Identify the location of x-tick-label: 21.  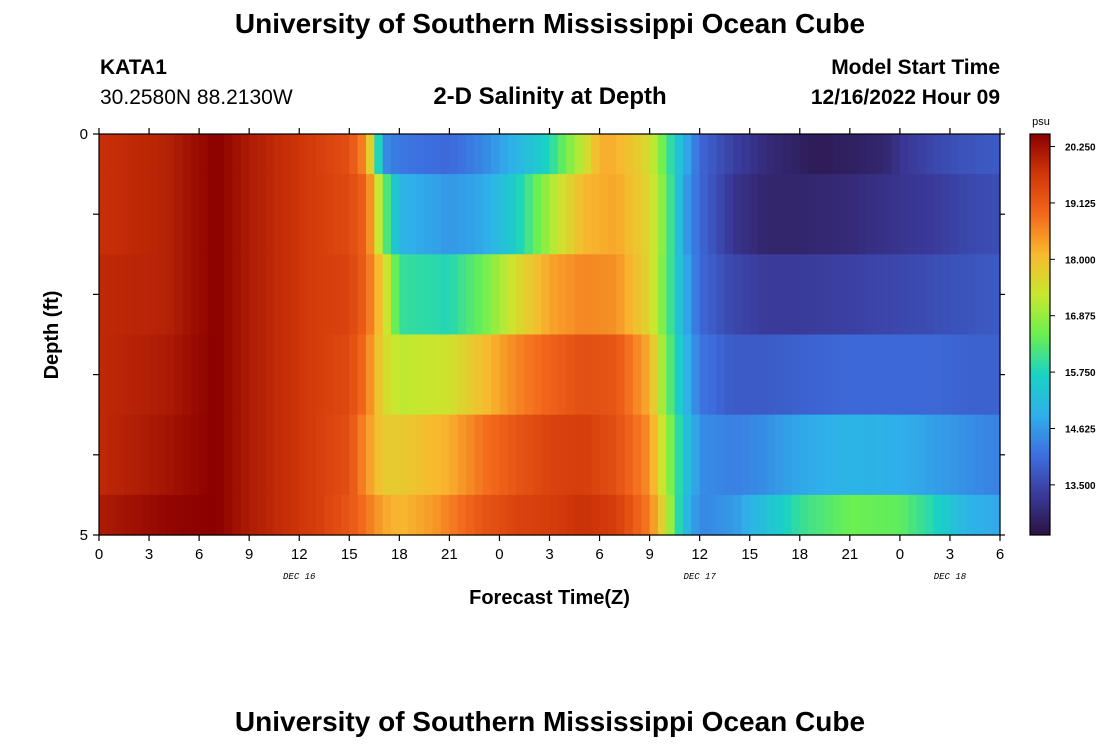
(849, 554).